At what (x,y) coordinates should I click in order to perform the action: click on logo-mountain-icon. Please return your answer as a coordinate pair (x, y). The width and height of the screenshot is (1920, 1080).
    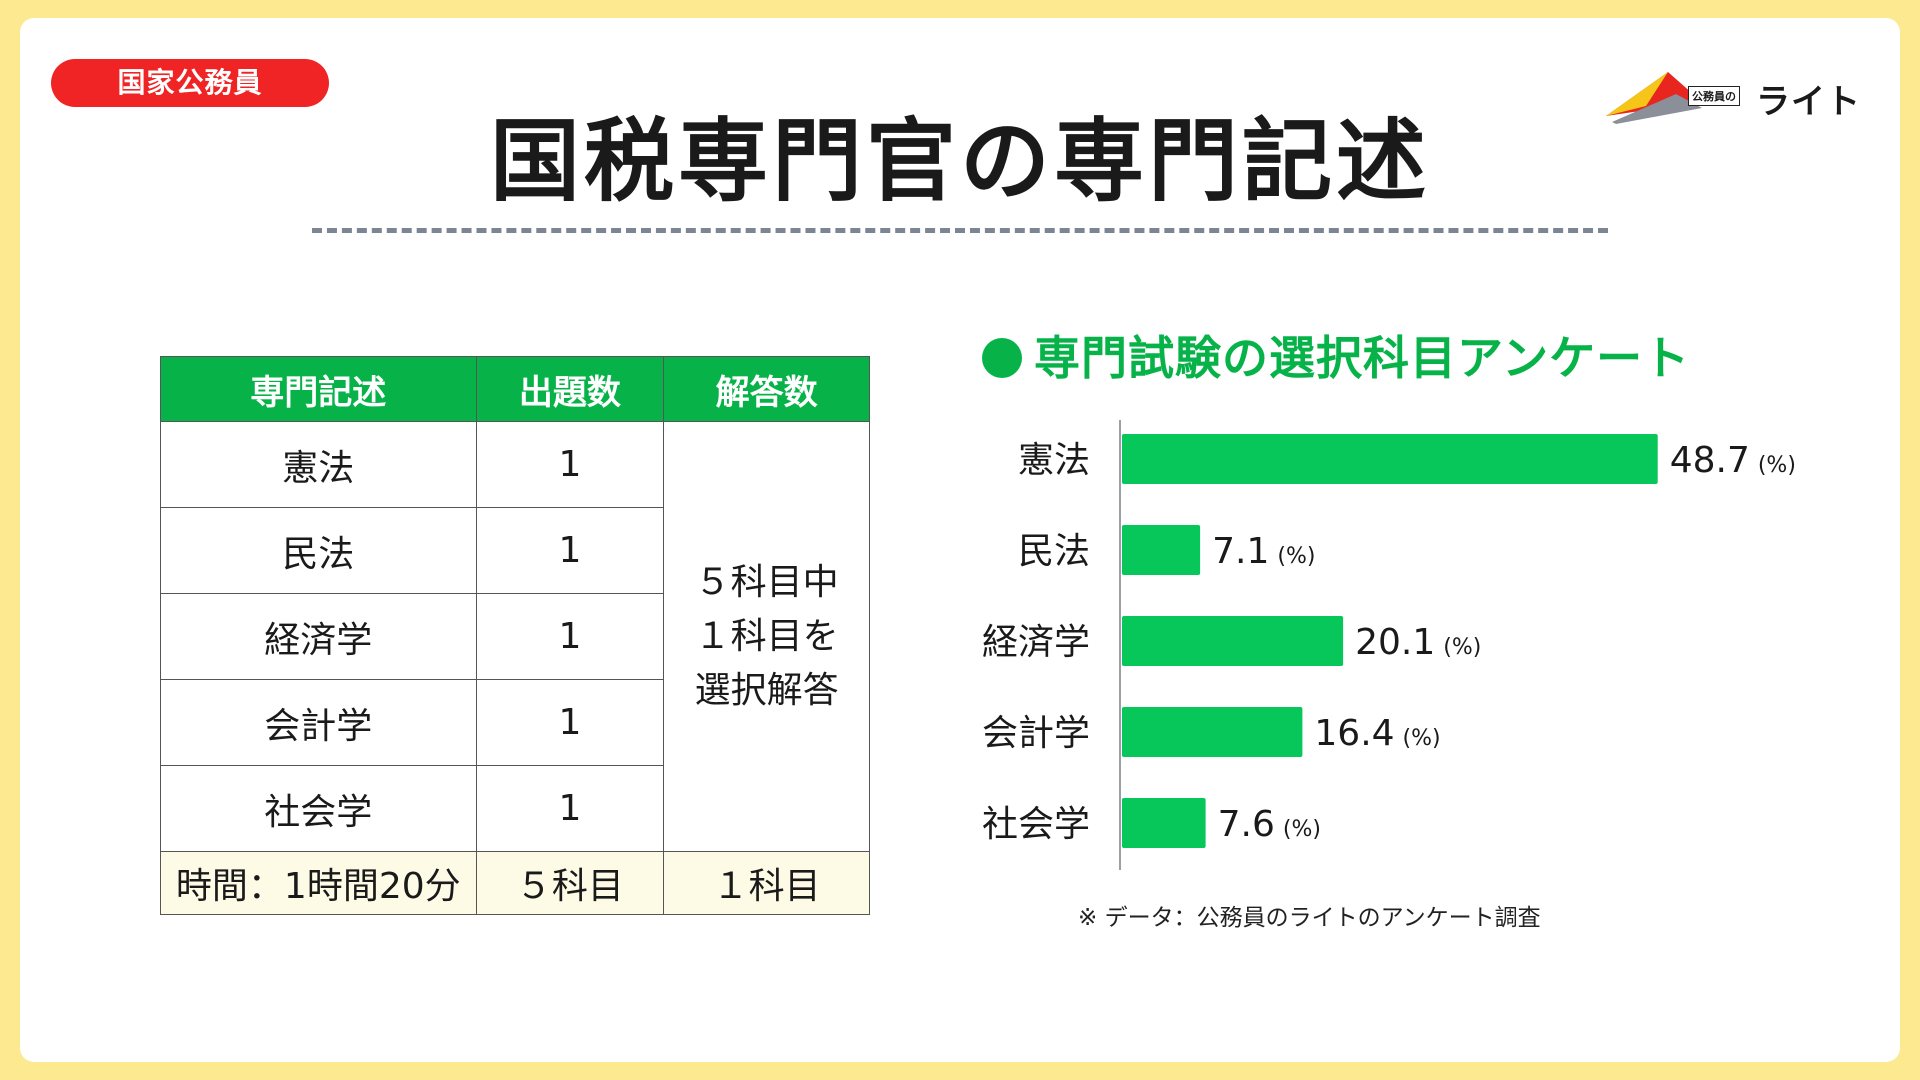
    Looking at the image, I should click on (1654, 98).